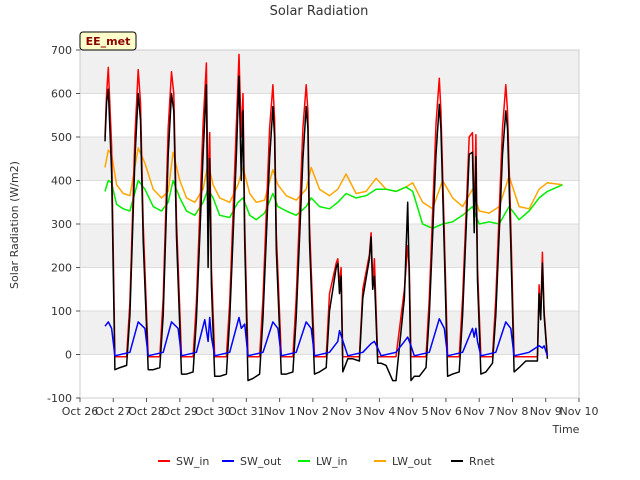 This screenshot has height=480, width=640. Describe the element at coordinates (180, 411) in the screenshot. I see `x-tick-label: Oct 29` at that location.